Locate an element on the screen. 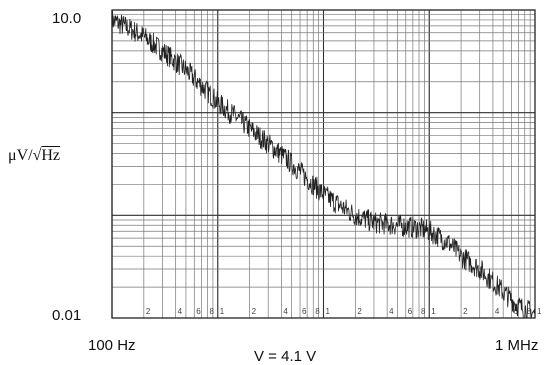 This screenshot has height=365, width=555. y-axis-label-prefix: μV/ is located at coordinates (20, 155).